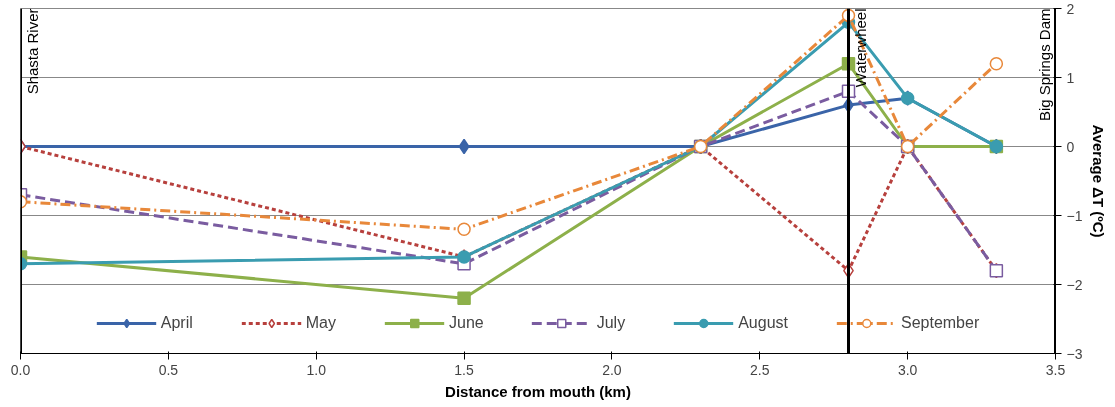 This screenshot has height=407, width=1115. I want to click on ref-line-label: Shasta River, so click(32, 51).